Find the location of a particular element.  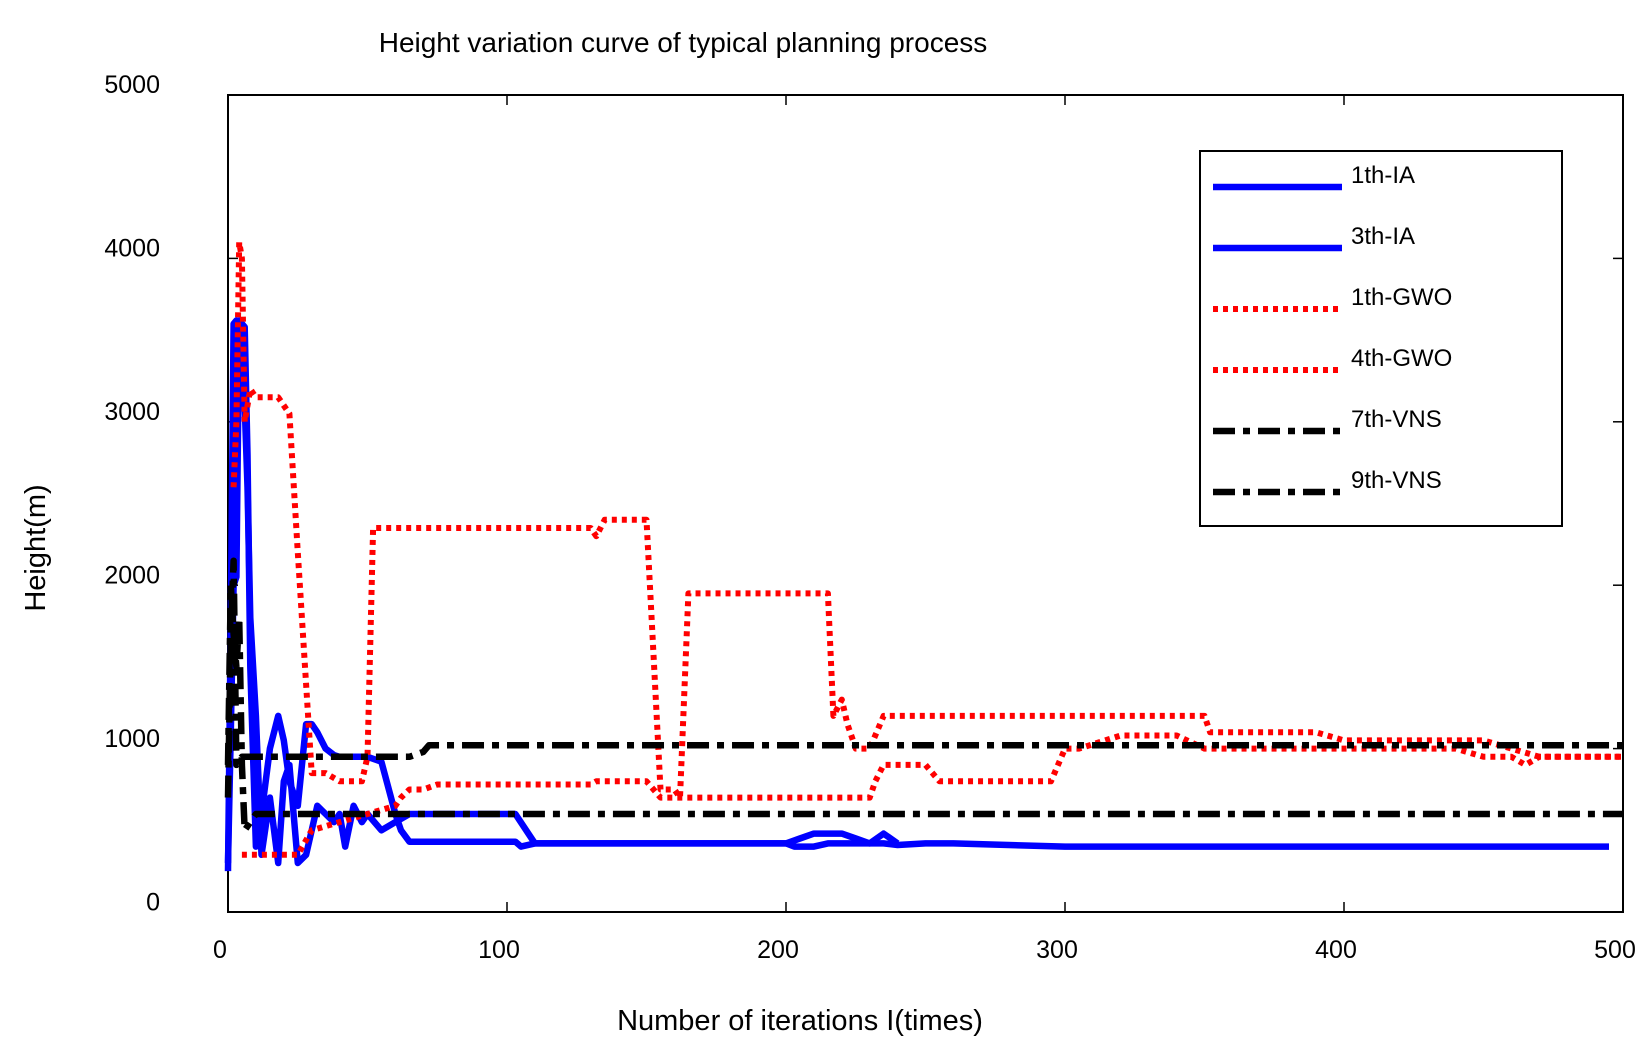

y-axis-label: Height(m) is located at coordinates (36, 547).